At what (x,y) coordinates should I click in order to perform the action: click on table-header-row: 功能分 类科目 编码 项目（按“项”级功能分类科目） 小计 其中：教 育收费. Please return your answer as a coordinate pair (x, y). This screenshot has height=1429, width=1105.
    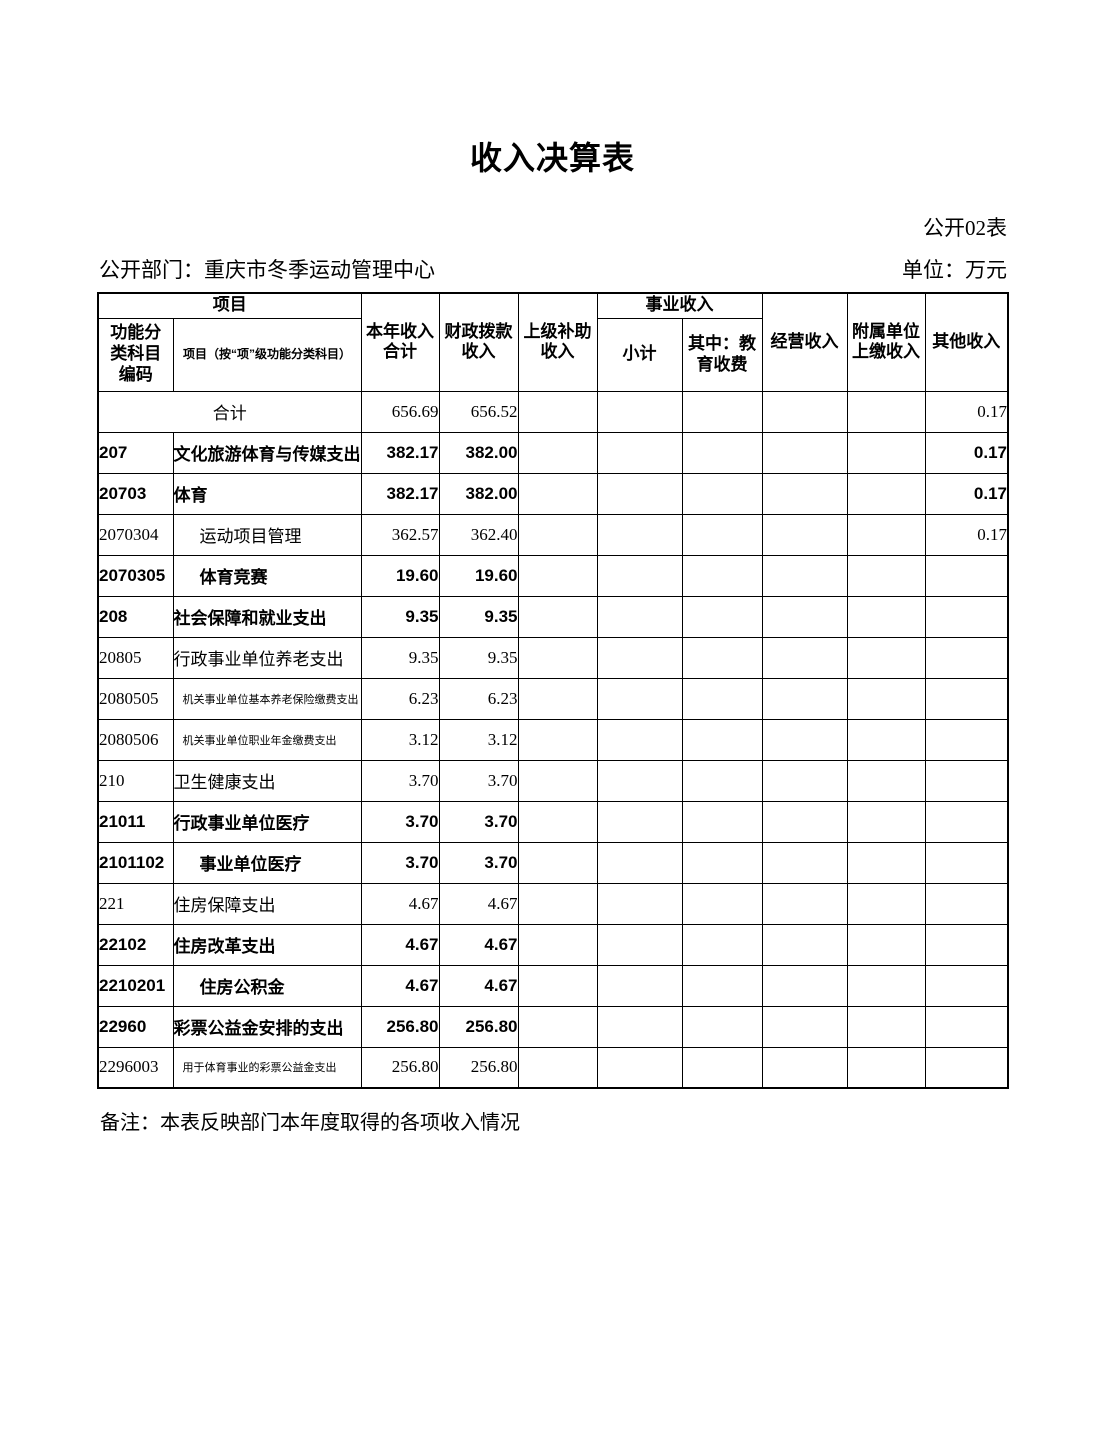
    Looking at the image, I should click on (552, 354).